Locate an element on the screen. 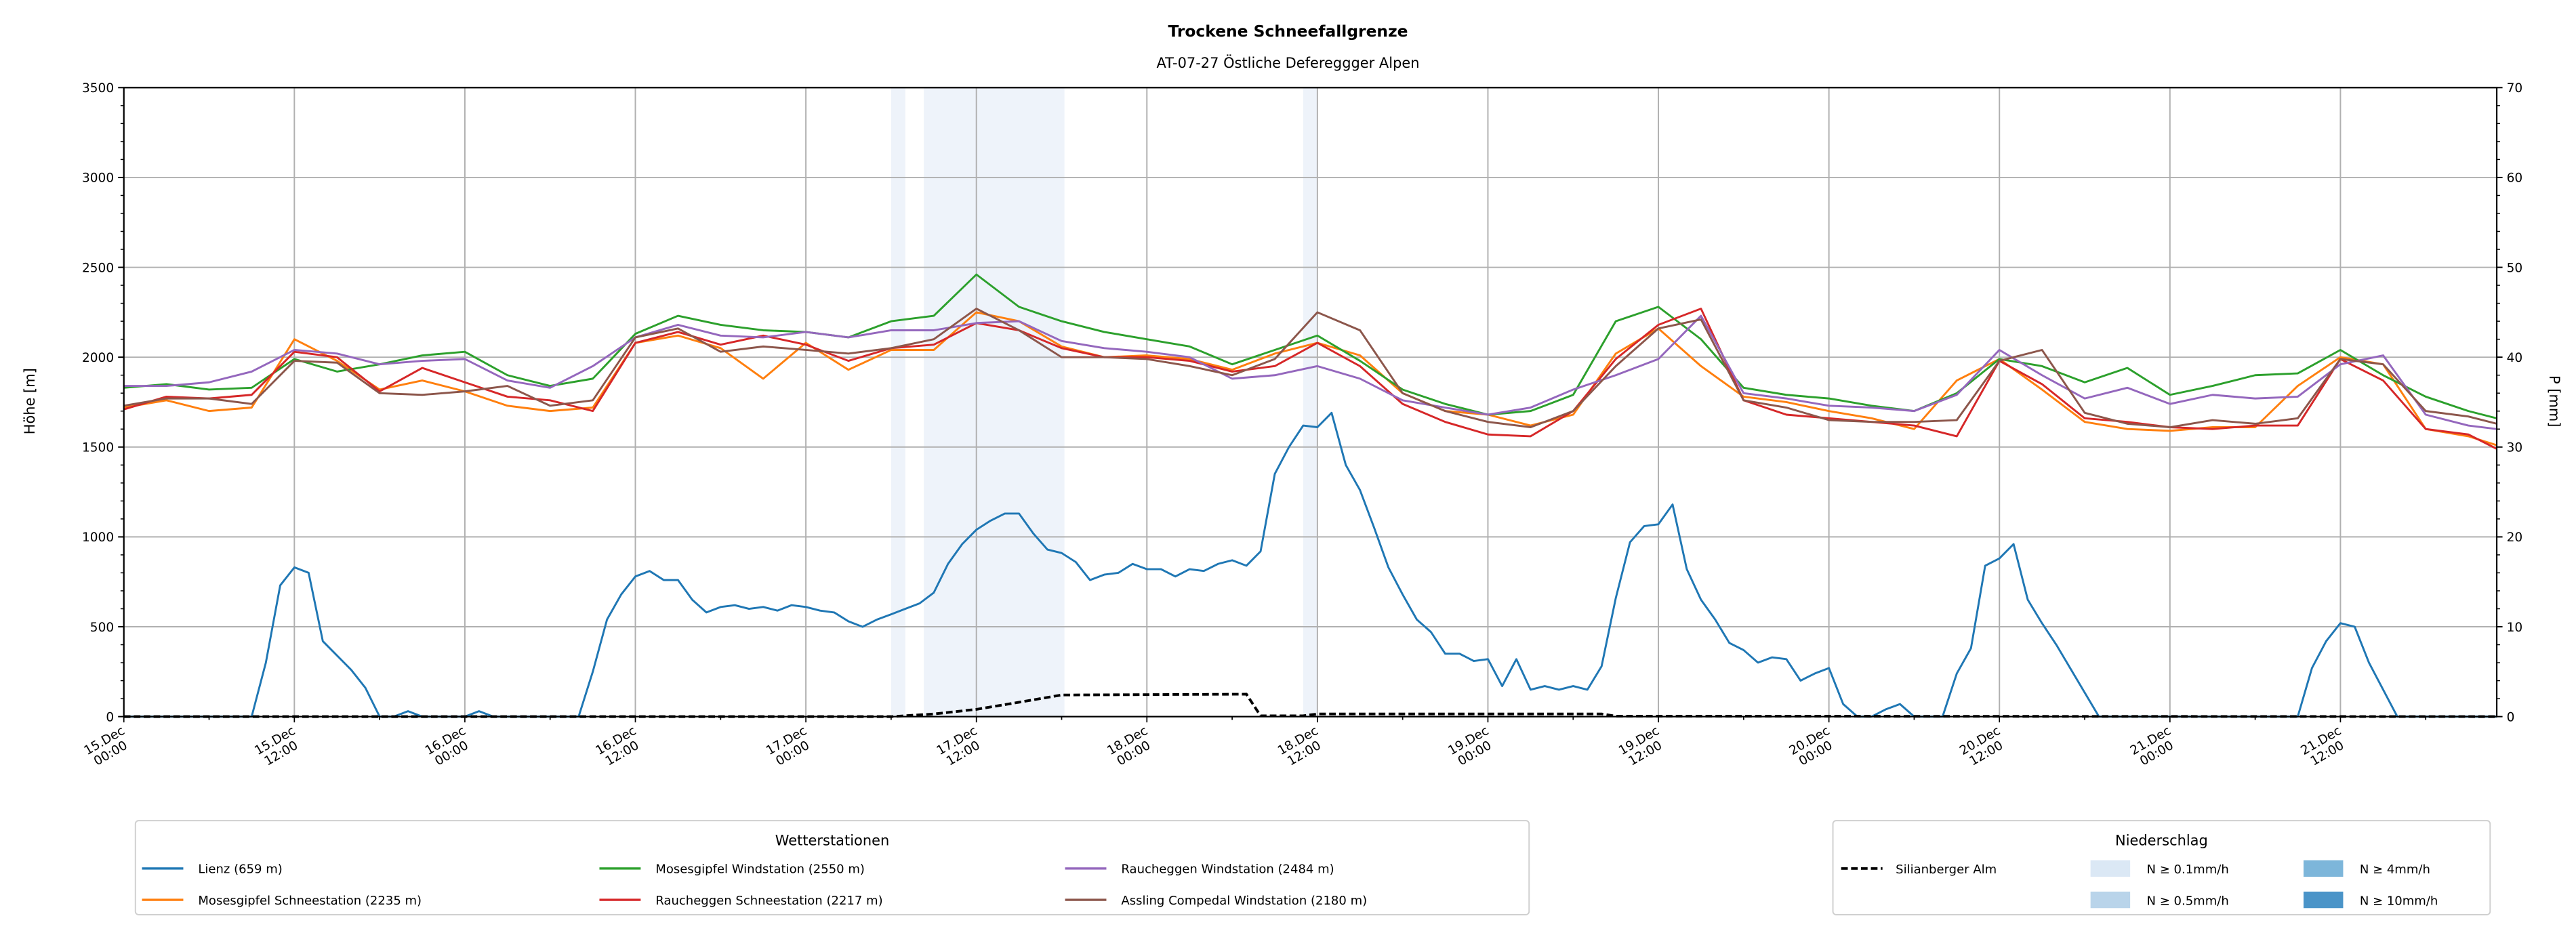 This screenshot has width=2576, height=933. legend-precip-label: Silianberger Alm is located at coordinates (1946, 870).